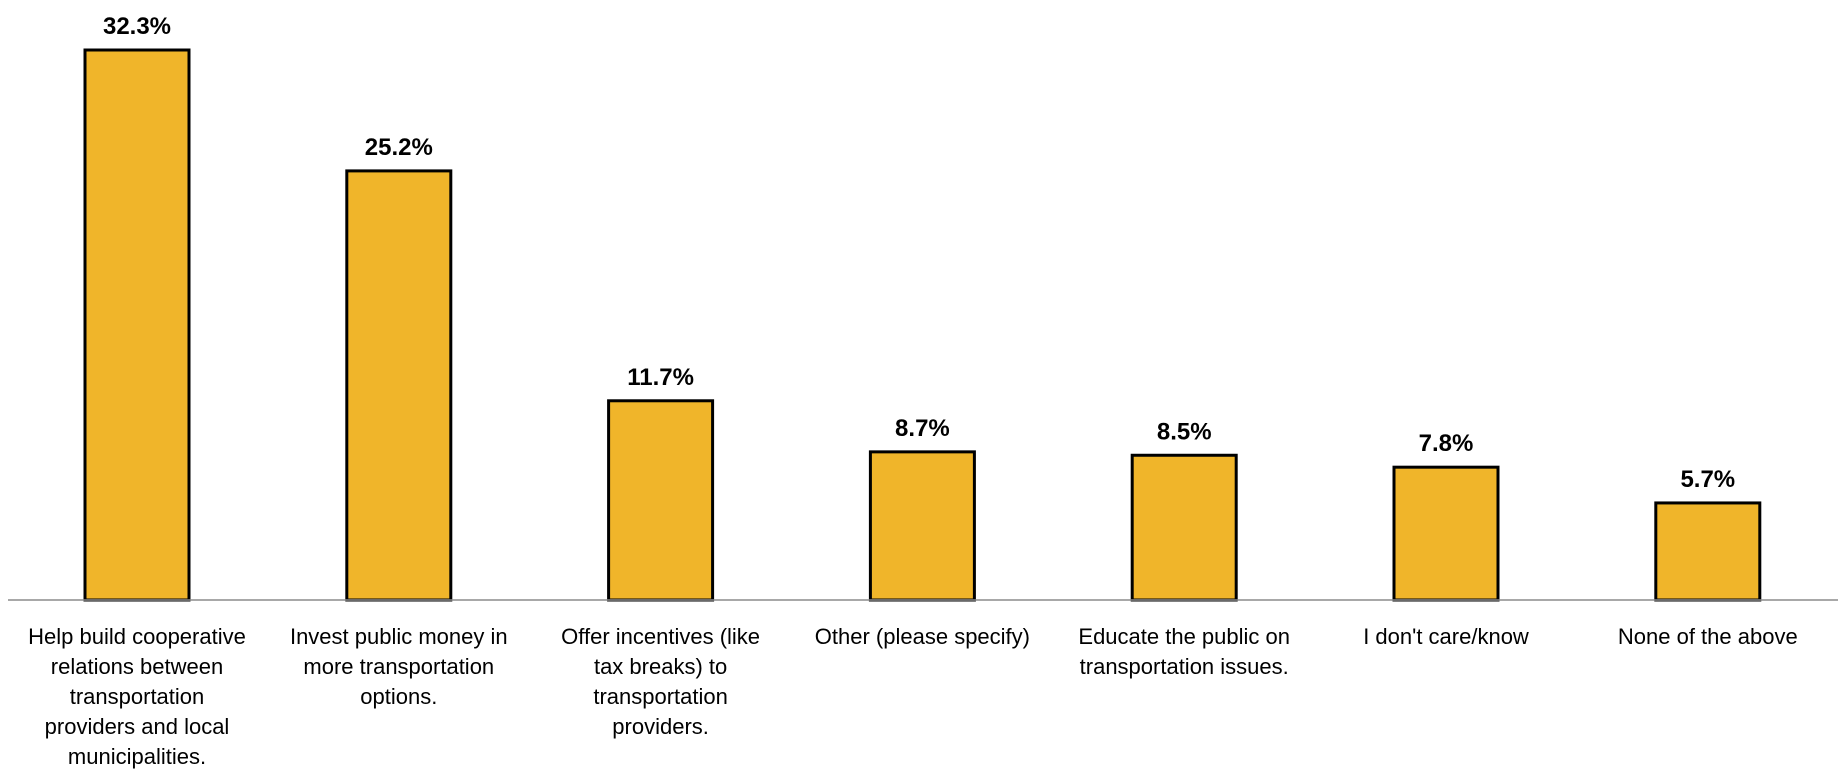 Image resolution: width=1841 pixels, height=777 pixels. I want to click on category-label-3-line-3: transportation, so click(660, 696).